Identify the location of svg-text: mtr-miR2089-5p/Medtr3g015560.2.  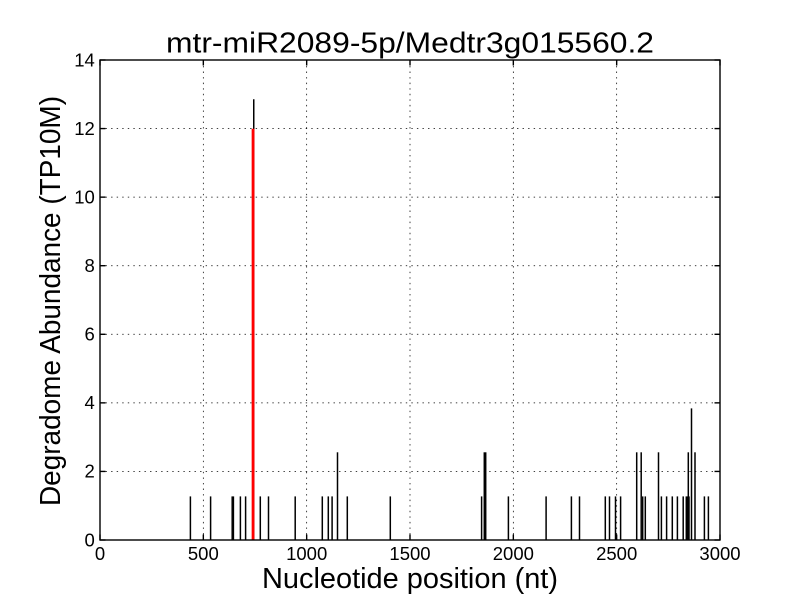
(410, 43).